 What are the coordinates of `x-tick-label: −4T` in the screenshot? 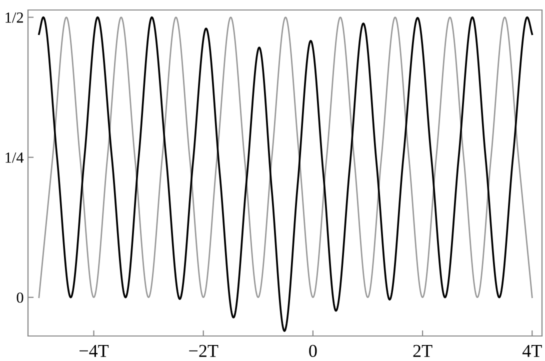 It's located at (94, 350).